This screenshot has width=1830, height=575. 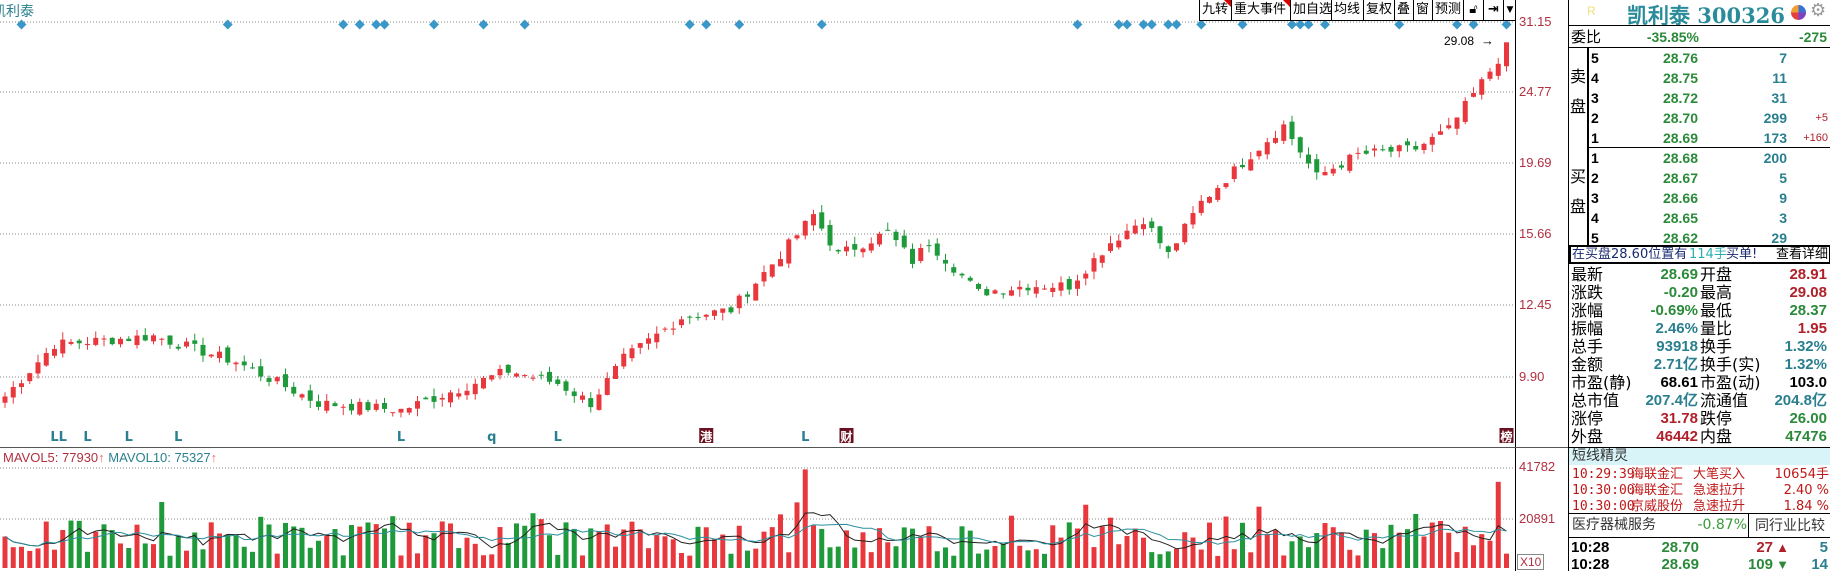 I want to click on gear-icon: ⚙, so click(x=1818, y=10).